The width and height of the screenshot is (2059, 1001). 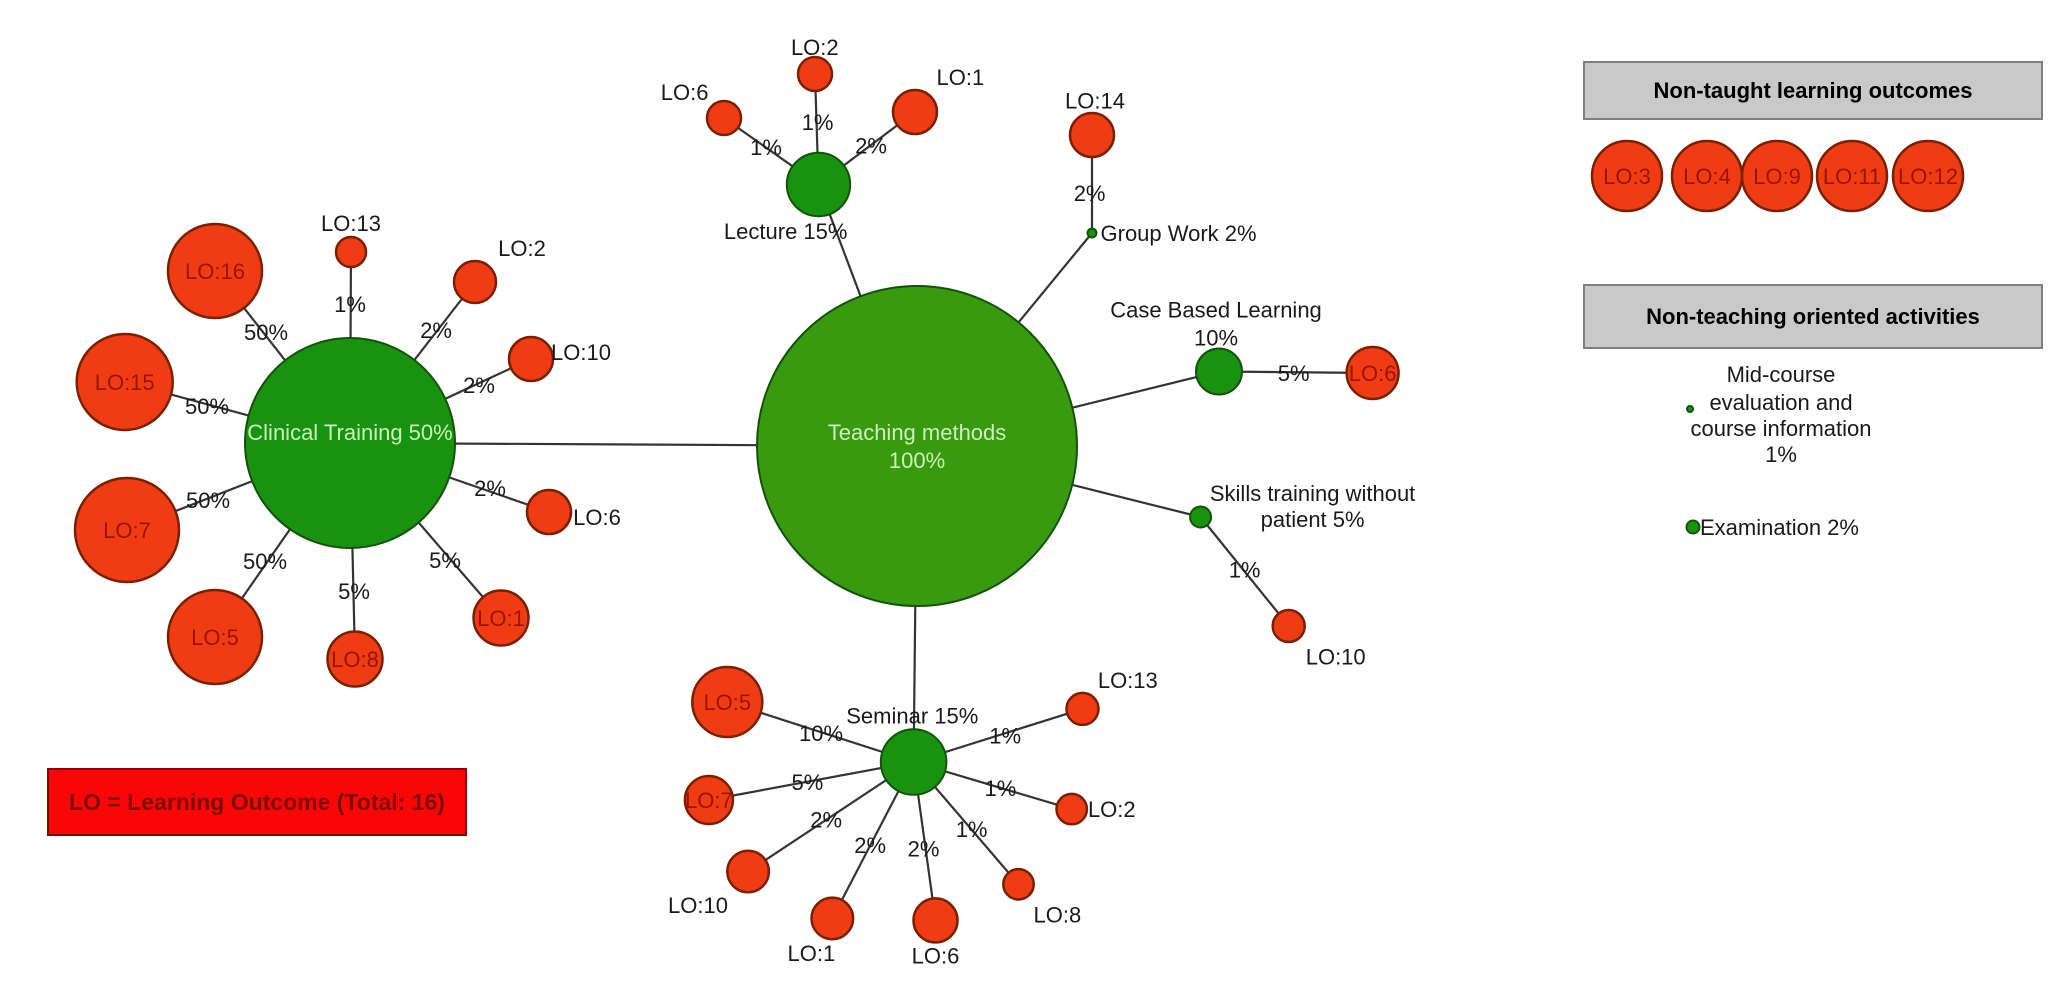 What do you see at coordinates (1779, 527) in the screenshot?
I see `svg-text: Examination 2%` at bounding box center [1779, 527].